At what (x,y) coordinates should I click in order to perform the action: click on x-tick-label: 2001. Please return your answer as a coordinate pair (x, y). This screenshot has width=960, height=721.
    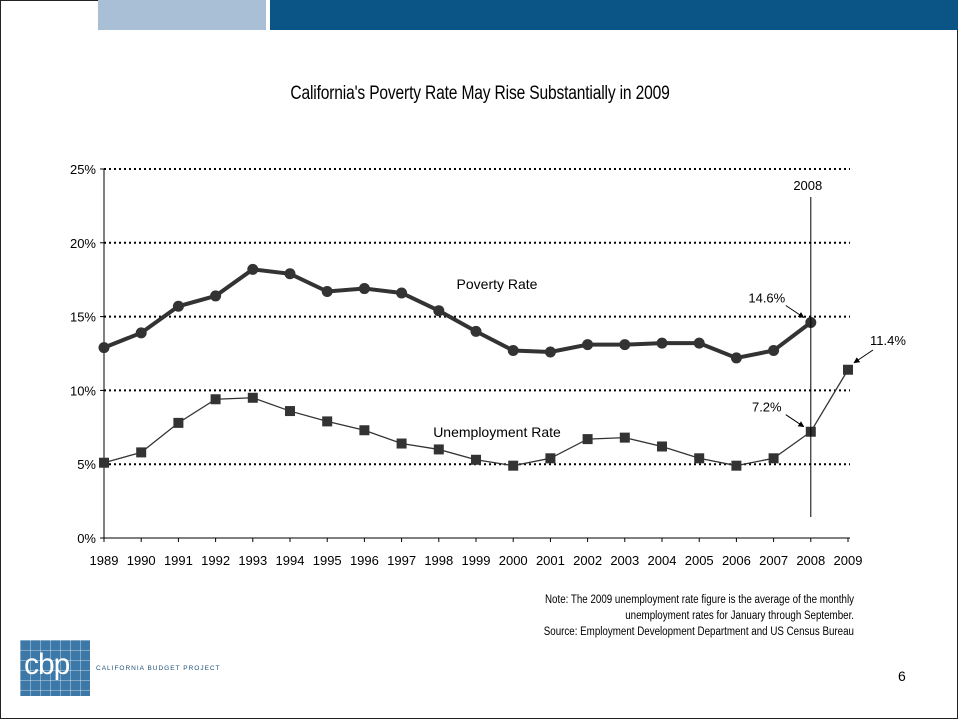
    Looking at the image, I should click on (550, 560).